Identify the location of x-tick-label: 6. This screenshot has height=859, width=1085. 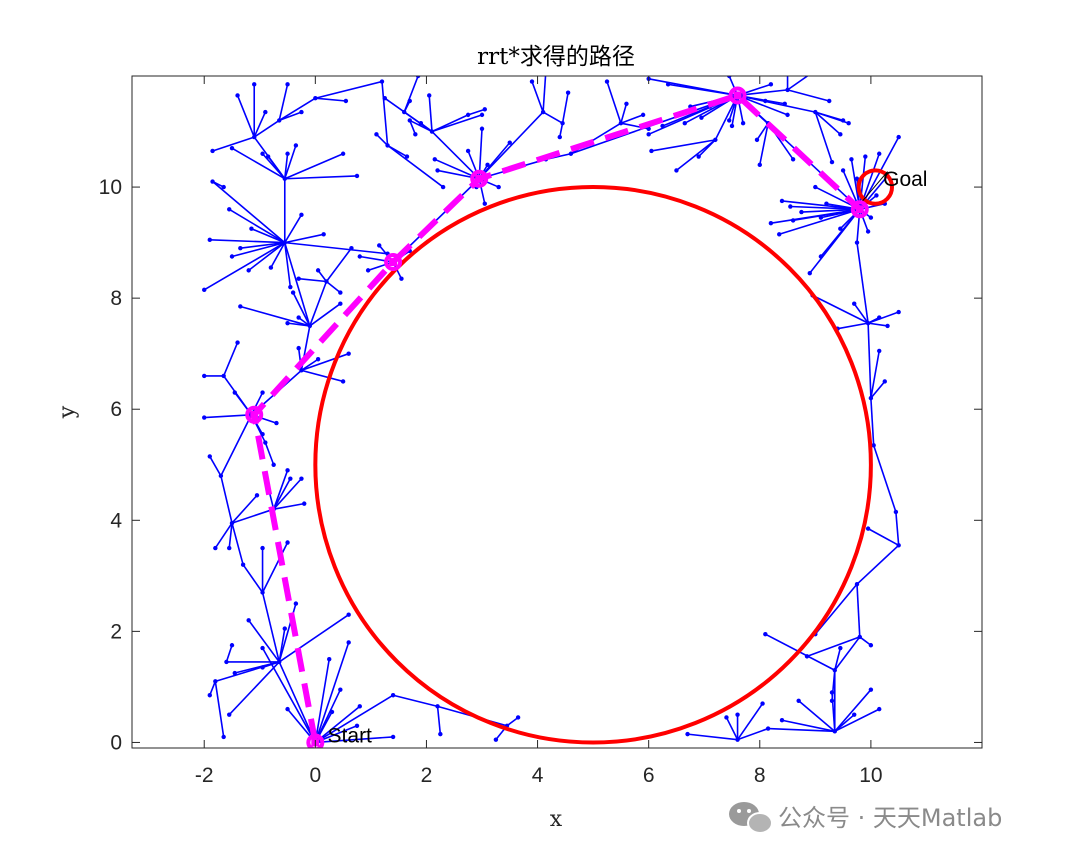
(649, 775).